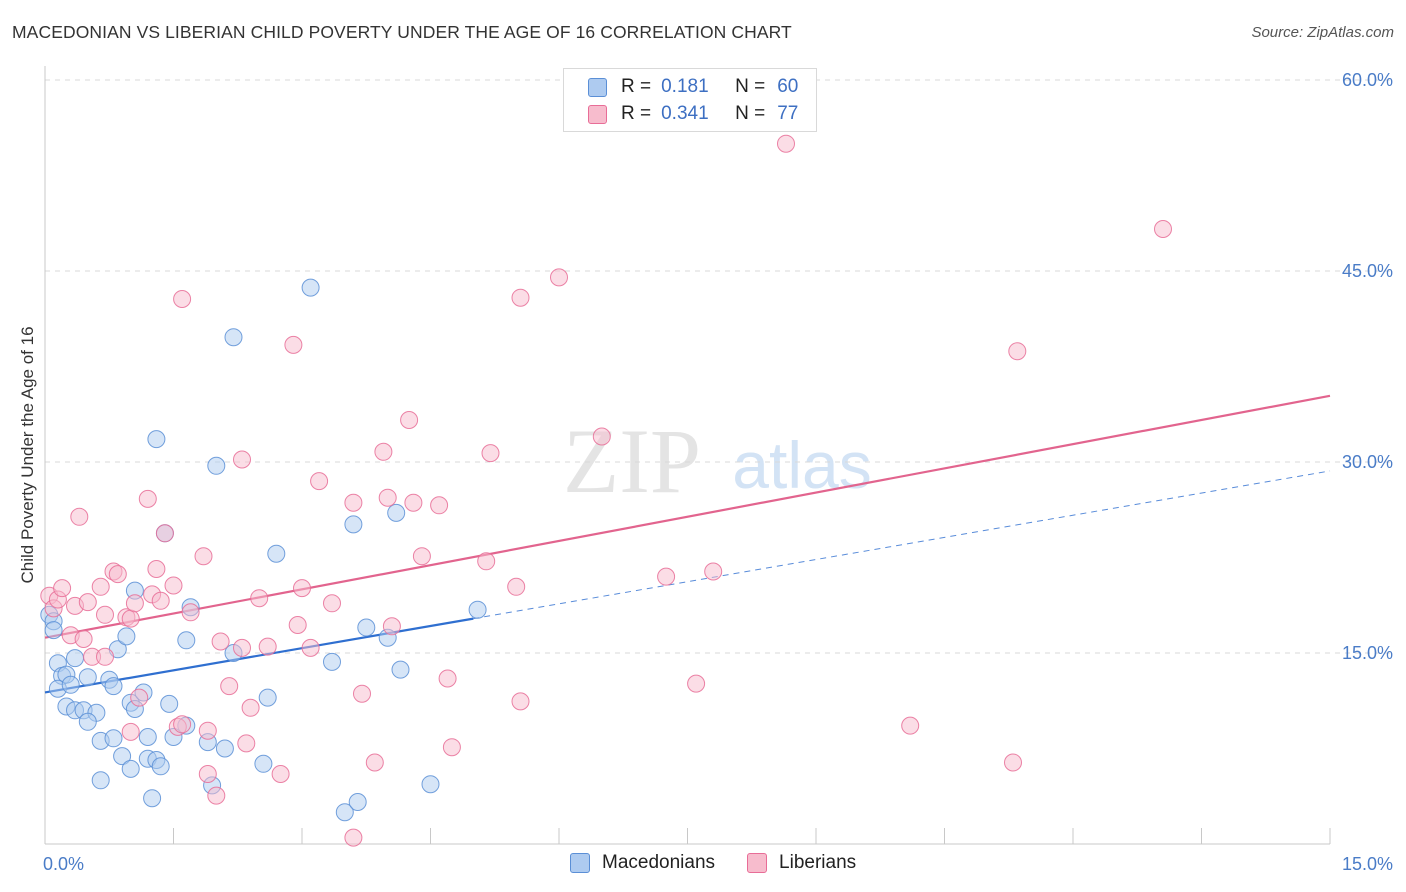 The image size is (1406, 892). I want to click on watermark-atlas: atlas, so click(801, 465).